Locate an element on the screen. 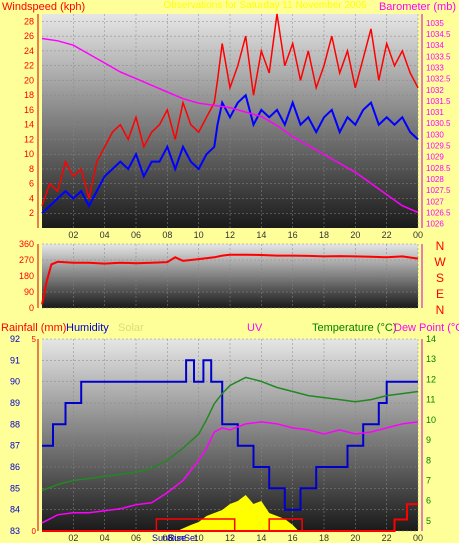 Image resolution: width=459 pixels, height=543 pixels. windspeed-axis-label: Windspeed (kph) is located at coordinates (43, 7).